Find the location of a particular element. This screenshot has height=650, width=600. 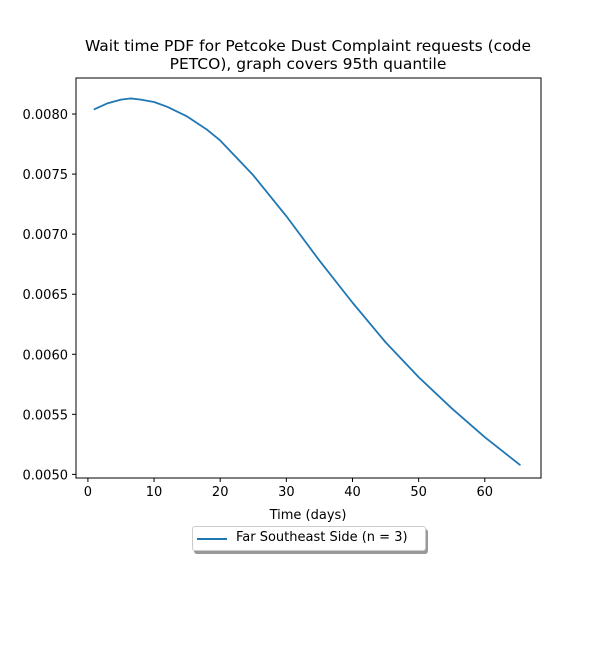

y-tick-label: 0.0080 is located at coordinates (46, 115).